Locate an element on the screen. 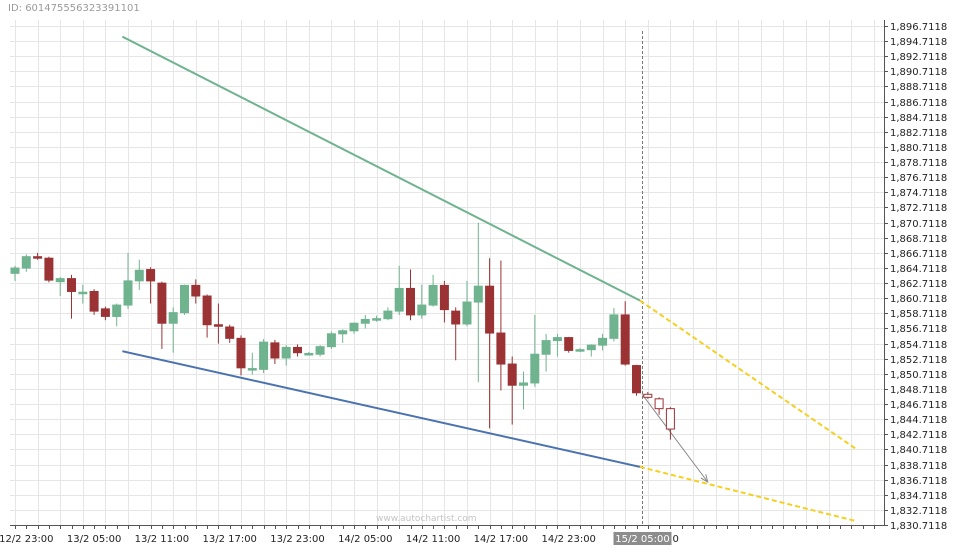 The width and height of the screenshot is (960, 550). y-tick-label: 1,832.7118 is located at coordinates (918, 511).